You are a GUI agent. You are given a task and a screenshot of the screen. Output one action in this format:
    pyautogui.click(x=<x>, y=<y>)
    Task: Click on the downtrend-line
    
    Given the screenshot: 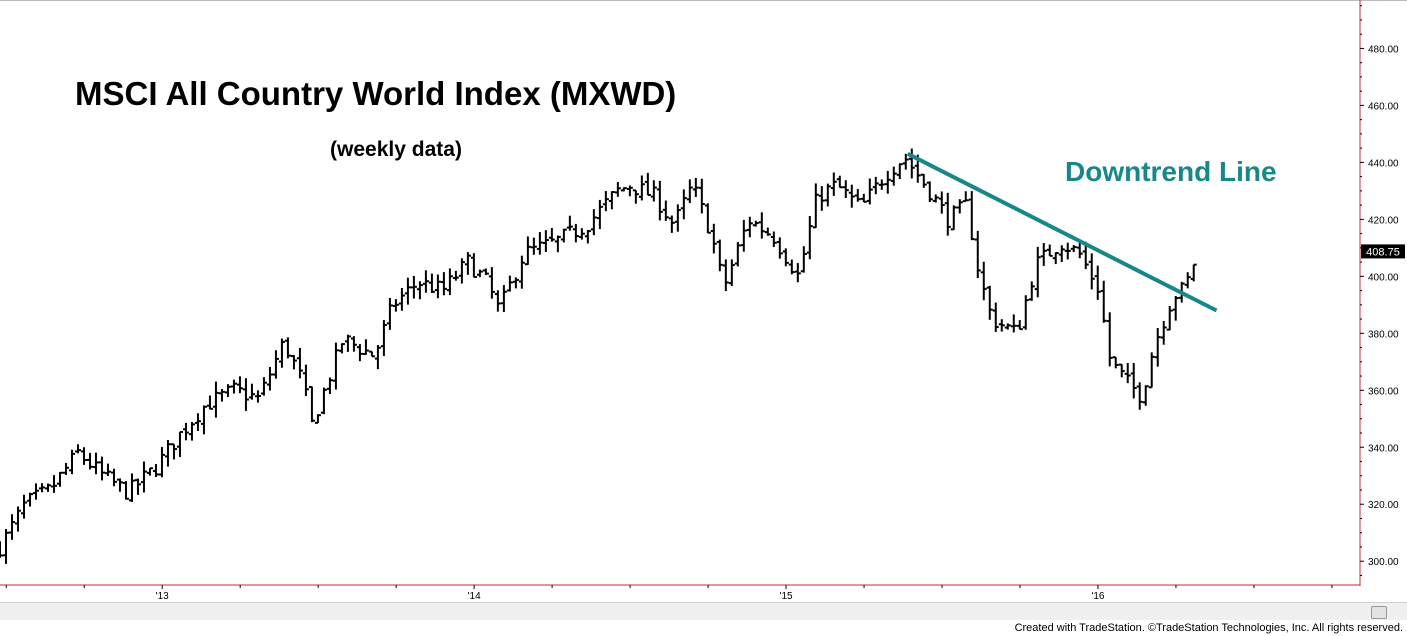 What is the action you would take?
    pyautogui.click(x=1062, y=232)
    